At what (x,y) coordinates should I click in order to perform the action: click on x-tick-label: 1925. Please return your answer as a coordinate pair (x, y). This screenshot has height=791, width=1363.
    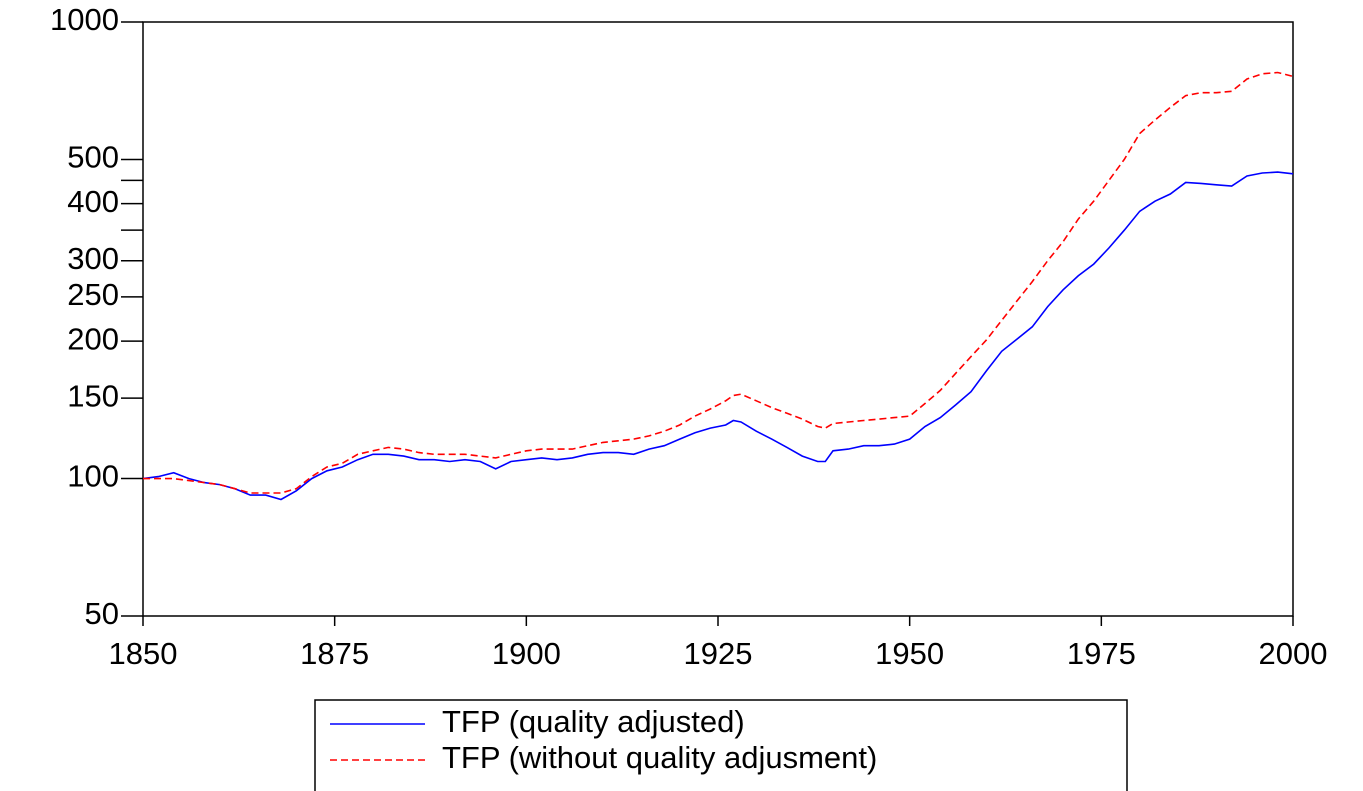
    Looking at the image, I should click on (718, 653).